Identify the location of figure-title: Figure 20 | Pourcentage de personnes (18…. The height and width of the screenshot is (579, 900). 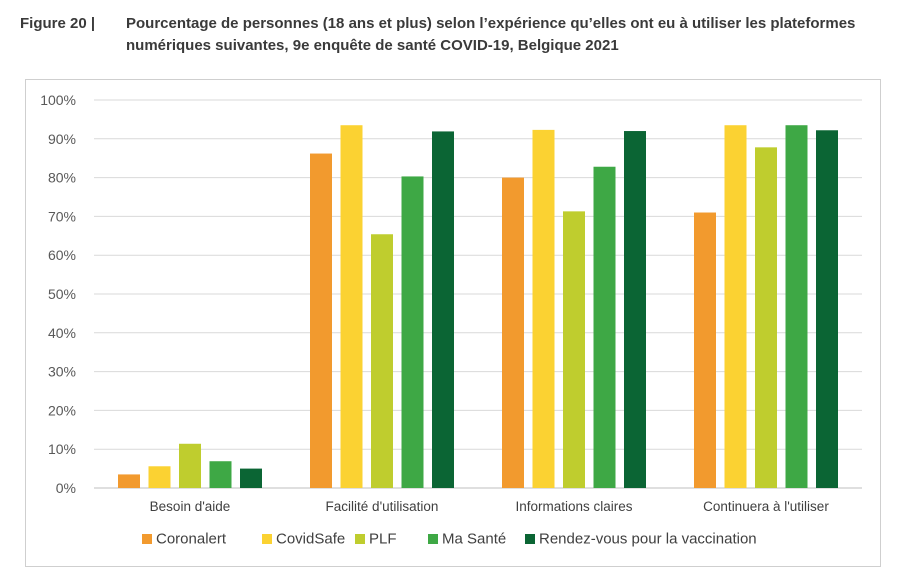
(455, 35).